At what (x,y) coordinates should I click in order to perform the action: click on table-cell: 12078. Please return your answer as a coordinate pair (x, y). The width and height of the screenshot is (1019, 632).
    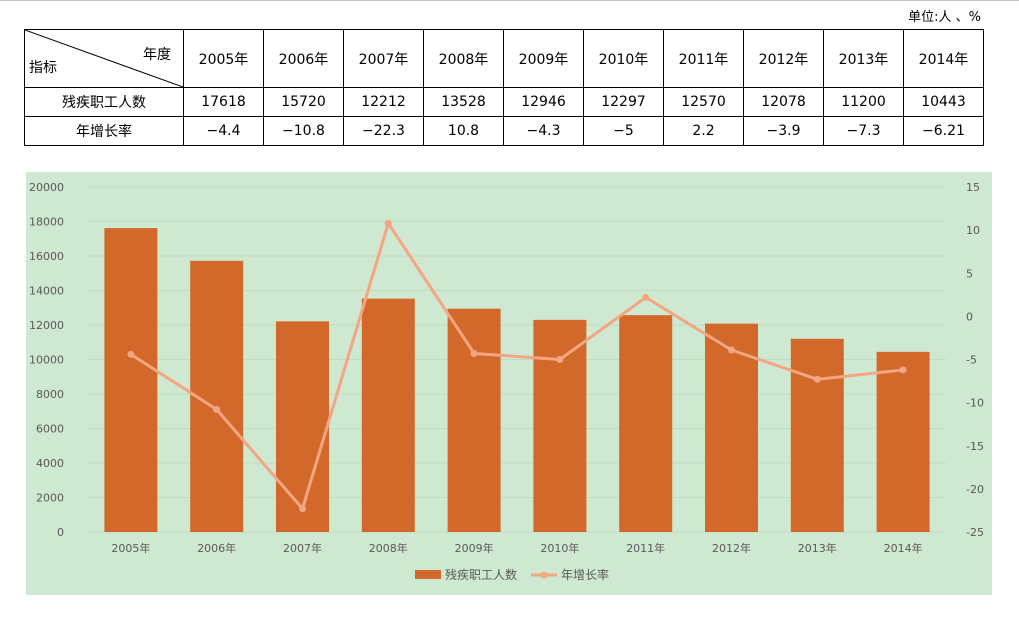
    Looking at the image, I should click on (783, 102).